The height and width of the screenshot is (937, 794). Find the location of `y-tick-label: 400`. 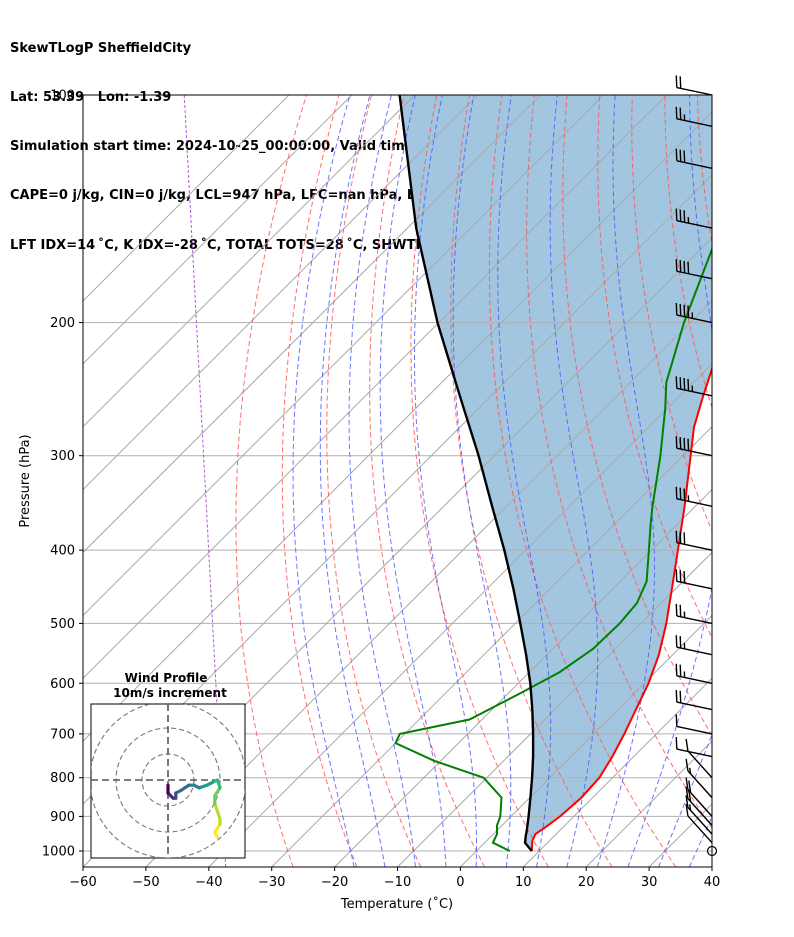

y-tick-label: 400 is located at coordinates (62, 551).